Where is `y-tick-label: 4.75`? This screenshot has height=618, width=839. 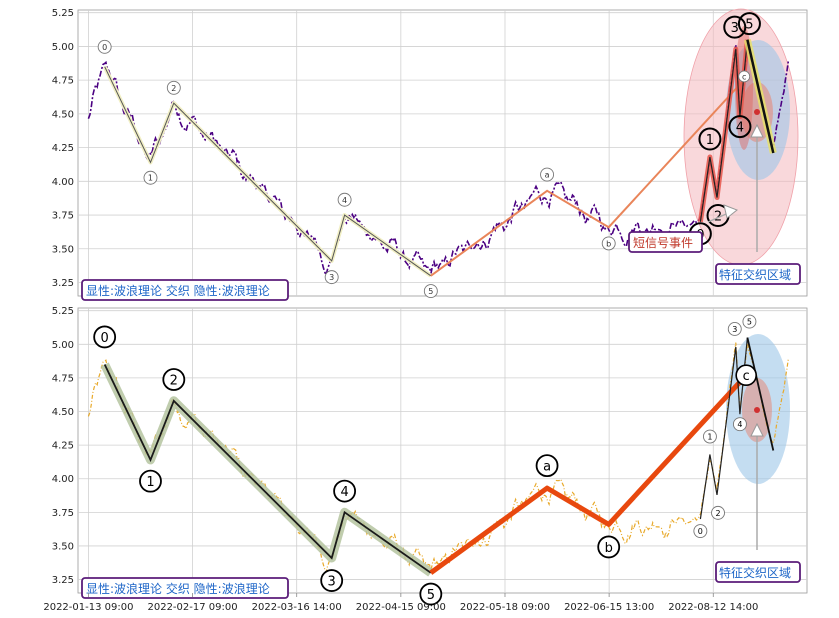
y-tick-label: 4.75 is located at coordinates (63, 378).